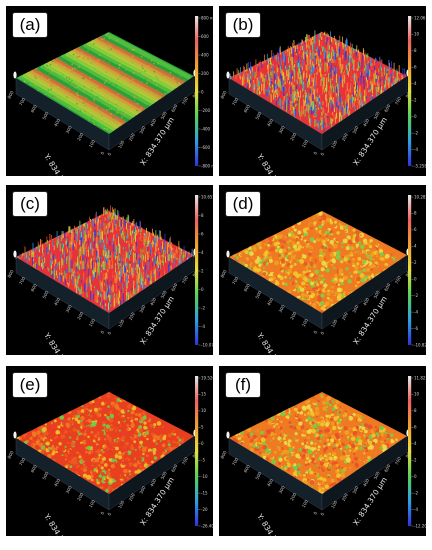 This screenshot has height=550, width=432. What do you see at coordinates (243, 25) in the screenshot?
I see `panel-label: (b)` at bounding box center [243, 25].